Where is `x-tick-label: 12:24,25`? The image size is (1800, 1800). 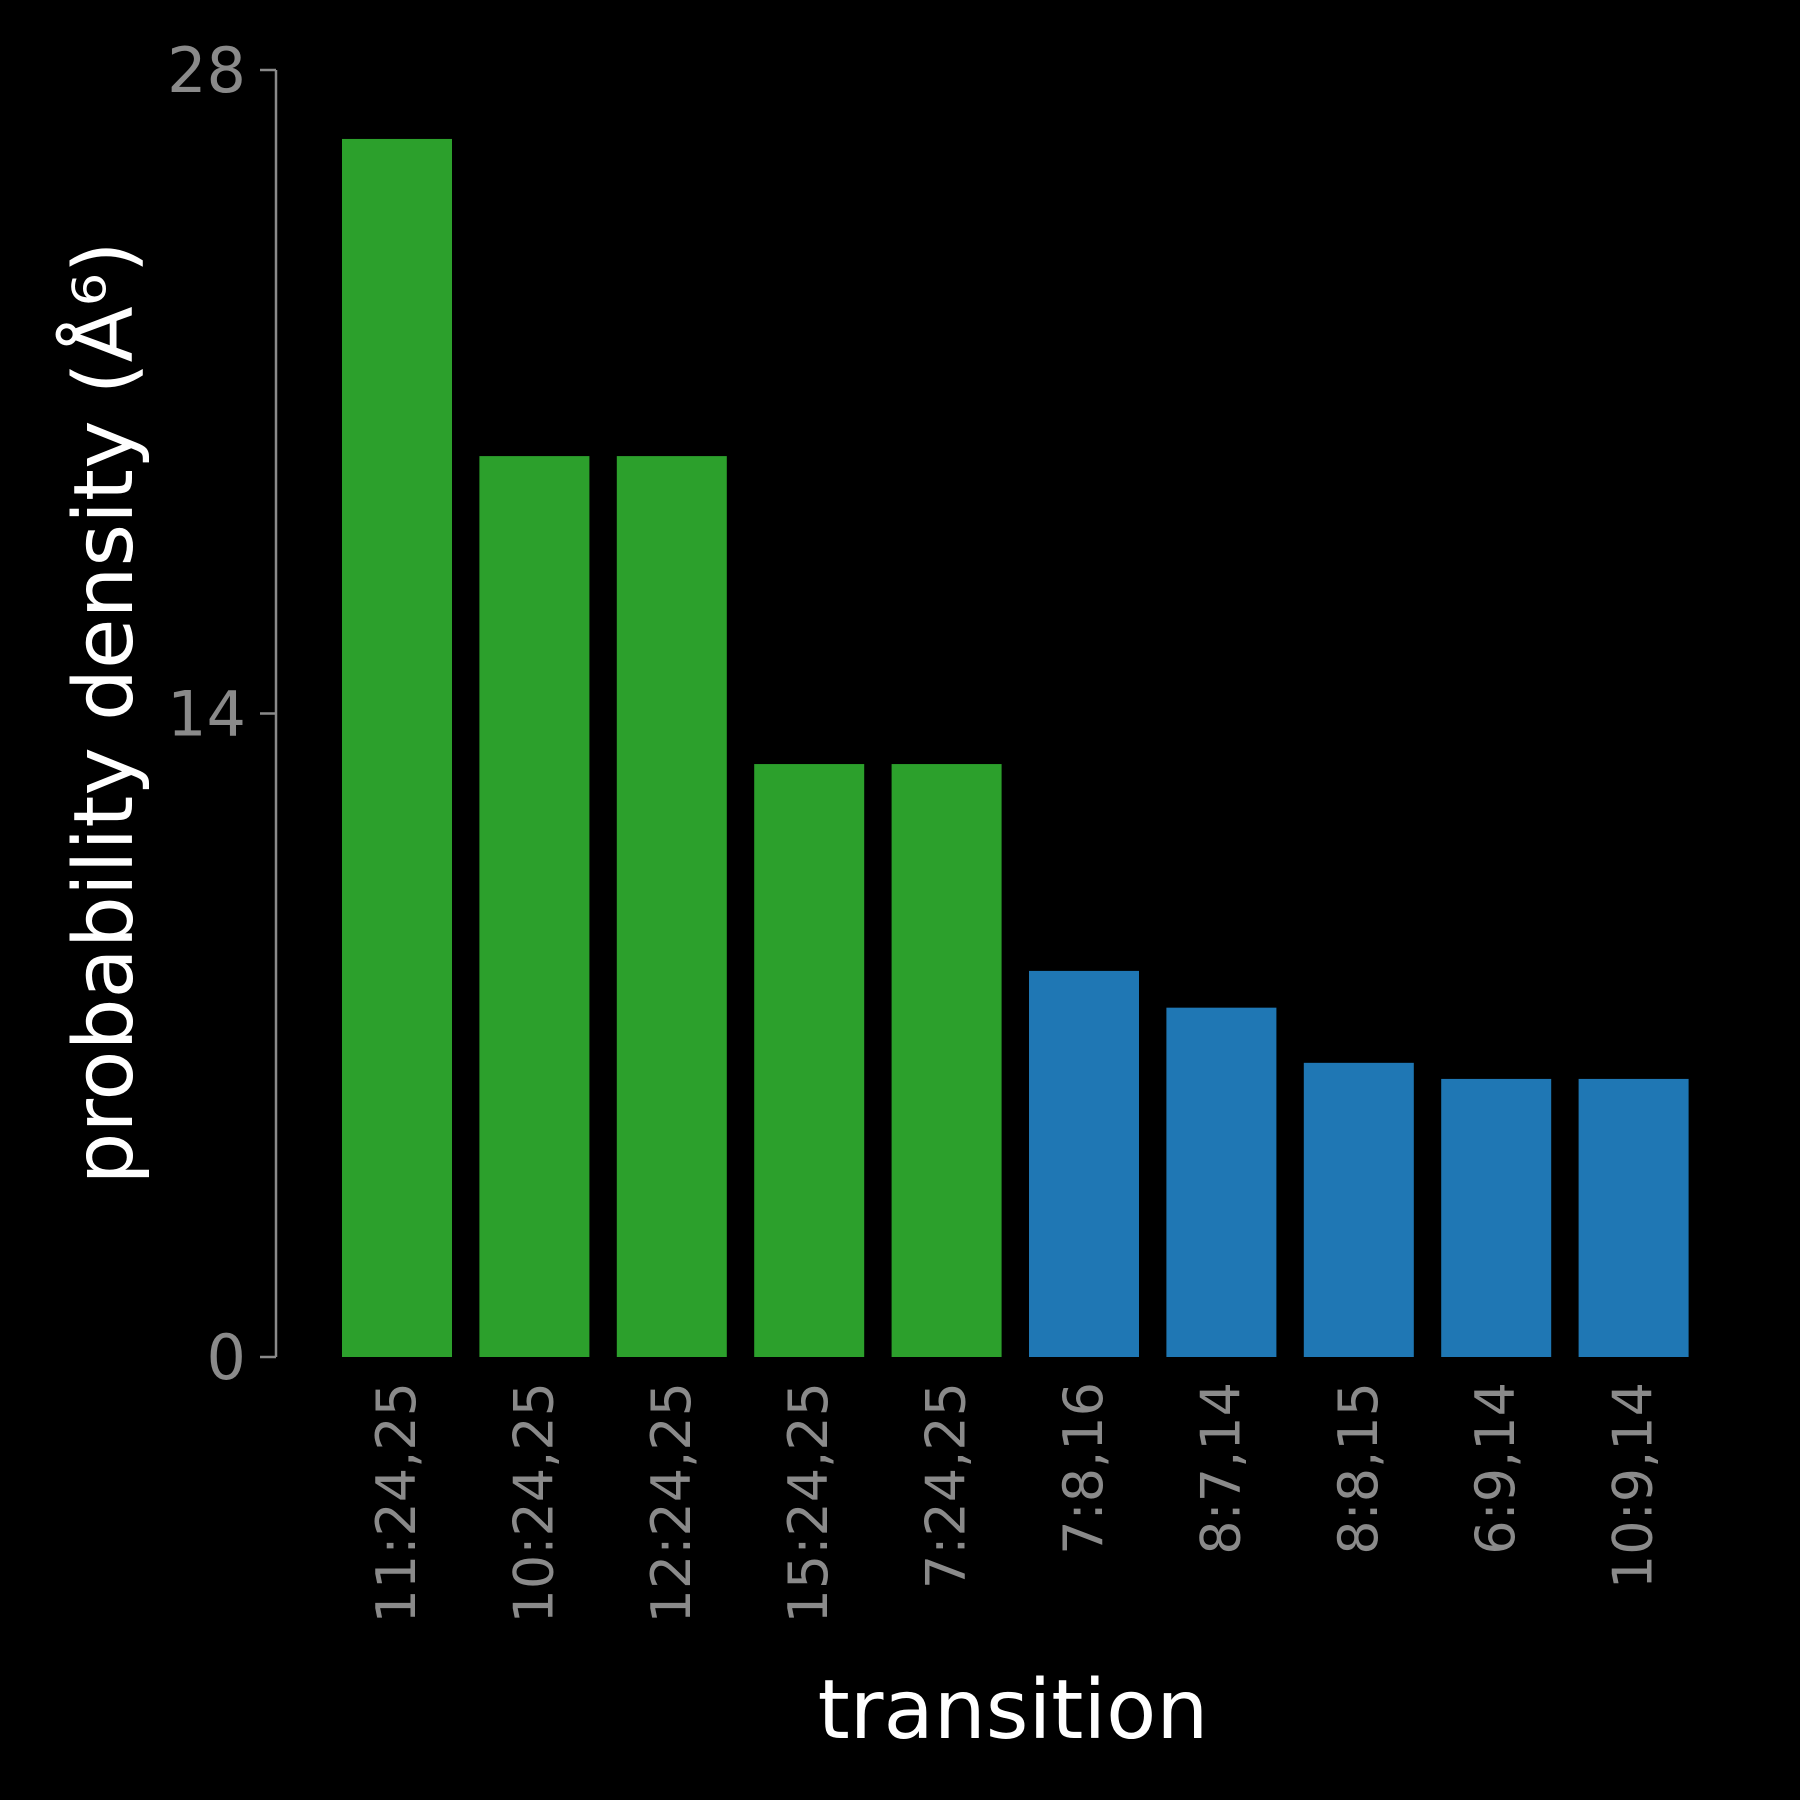
x-tick-label: 12:24,25 is located at coordinates (671, 1503).